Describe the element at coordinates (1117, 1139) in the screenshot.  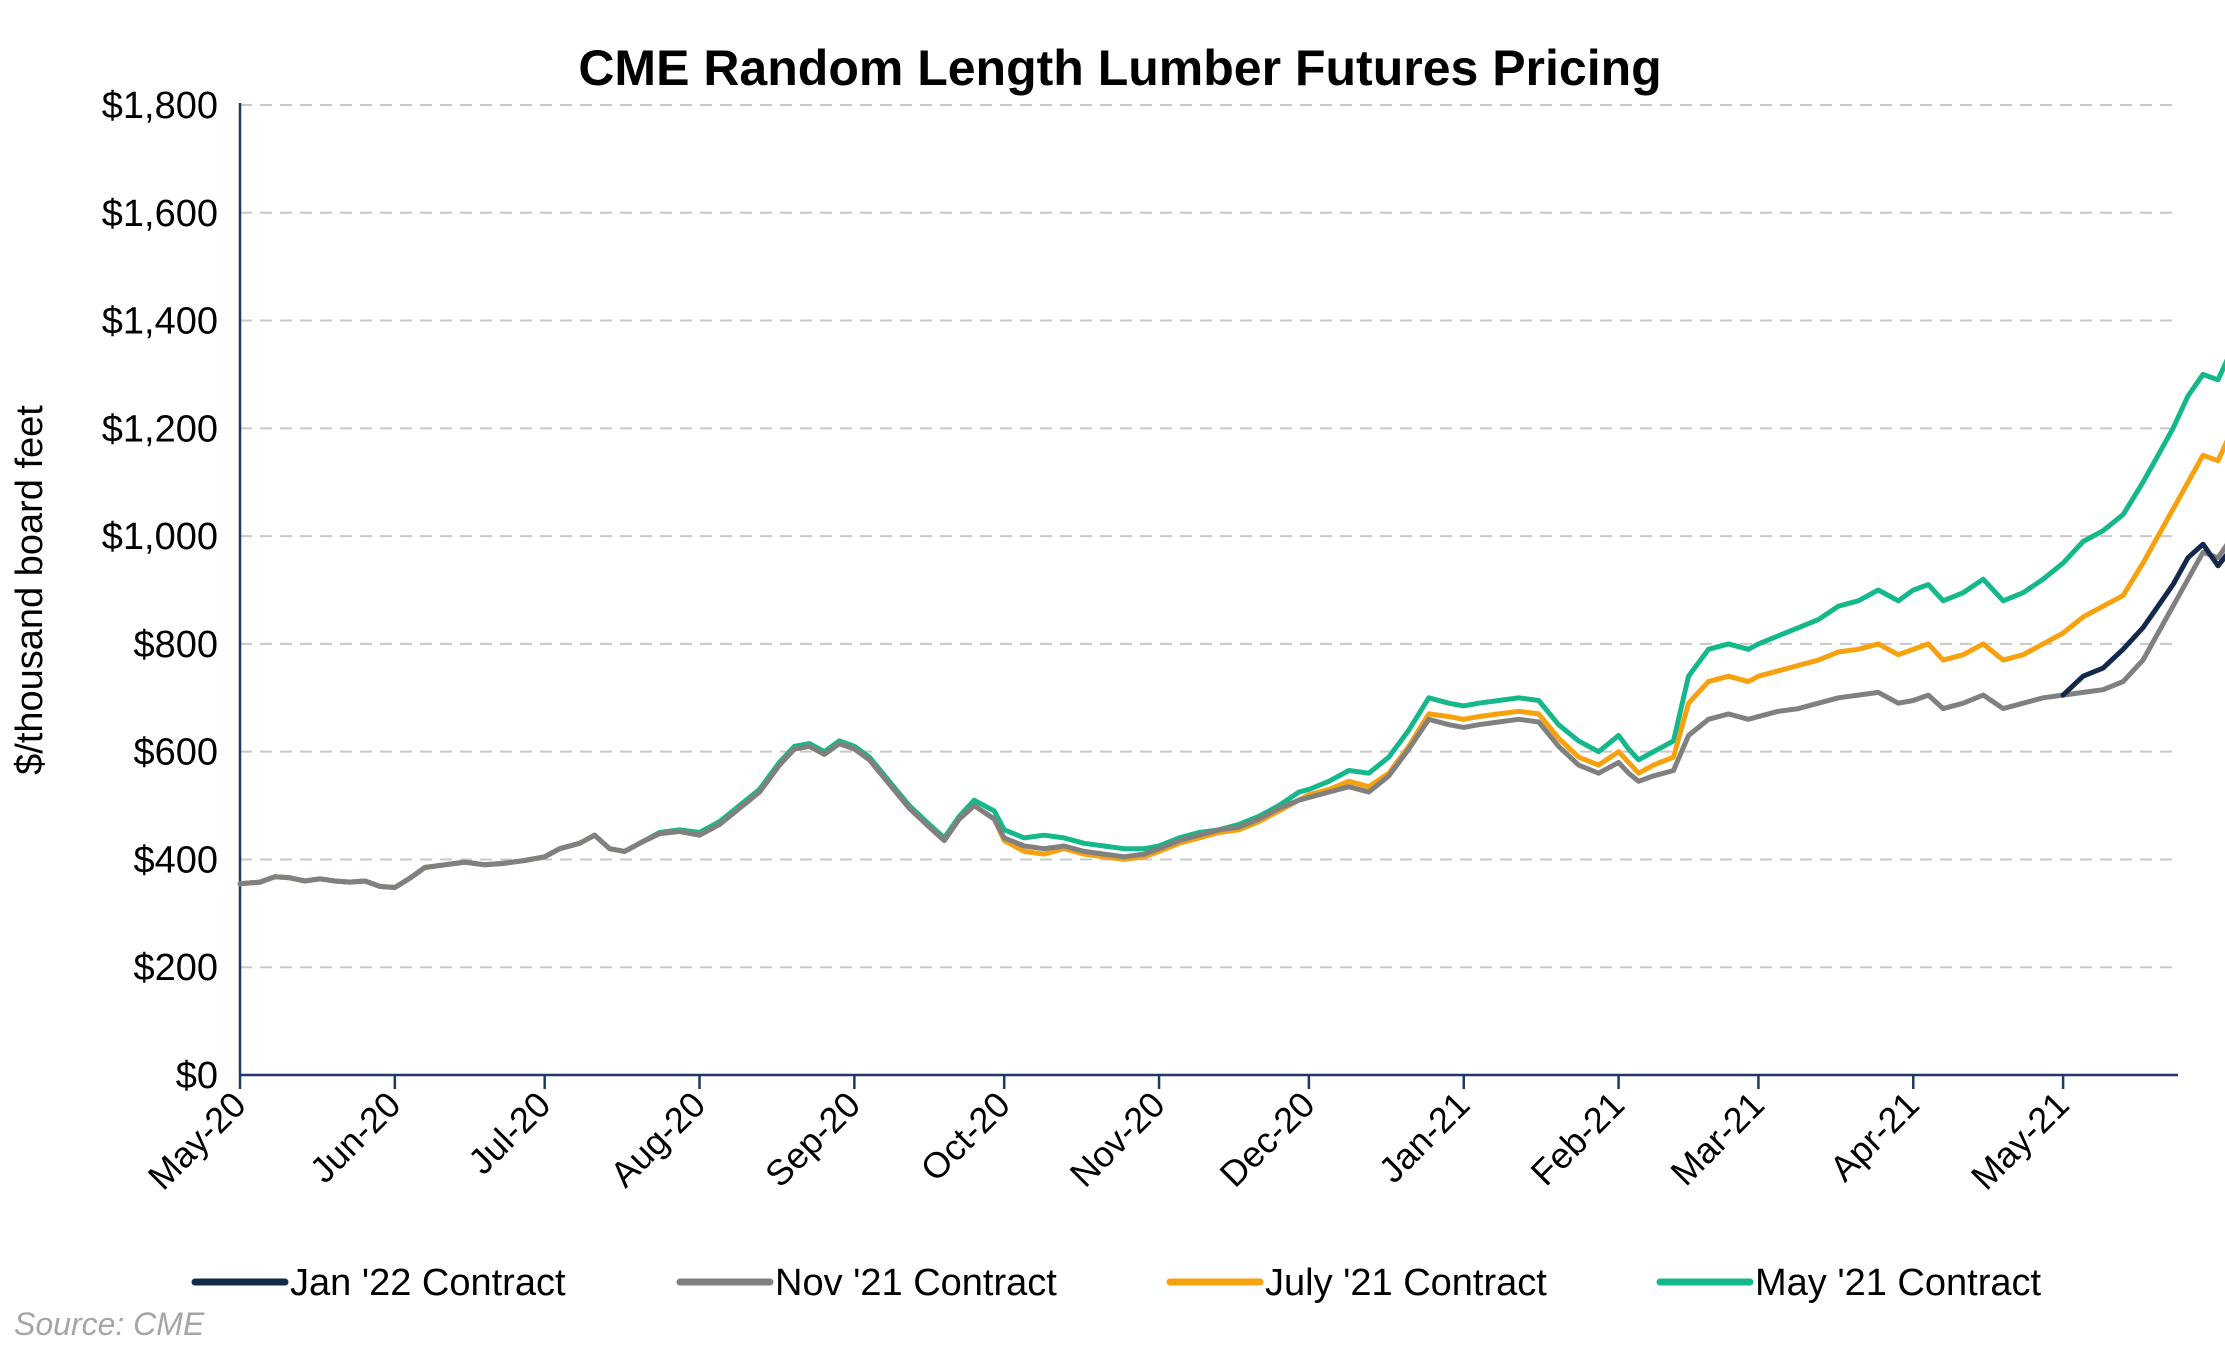
I see `x-tick-label: Nov-20` at that location.